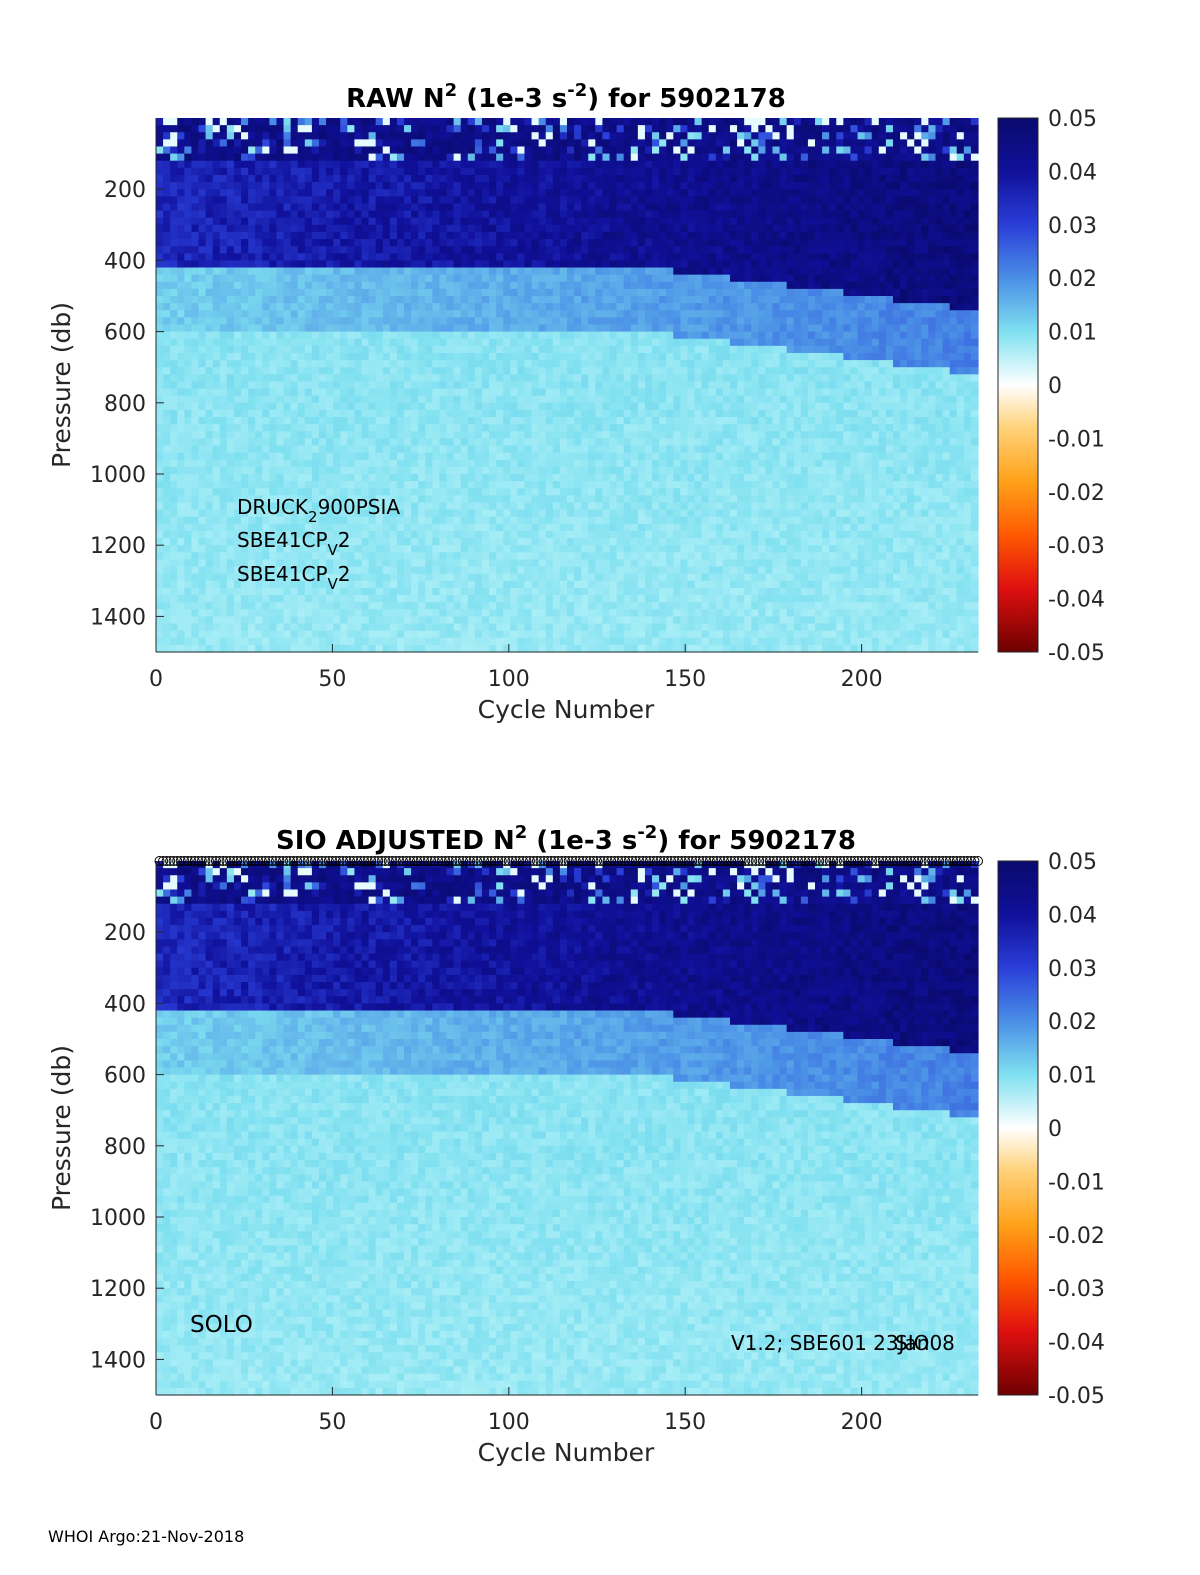 The height and width of the screenshot is (1575, 1200). I want to click on x-tick-label: 200, so click(862, 1422).